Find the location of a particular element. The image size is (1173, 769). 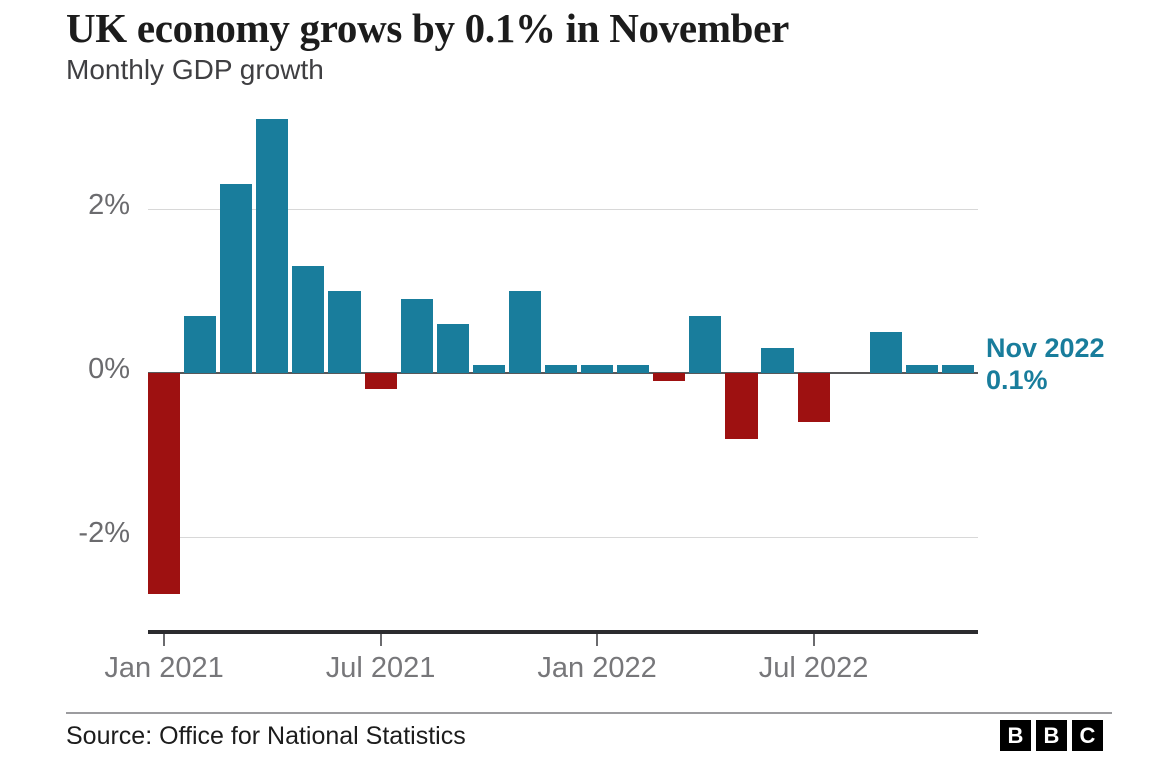

source-credit: Source: Office for National Statistics is located at coordinates (266, 736).